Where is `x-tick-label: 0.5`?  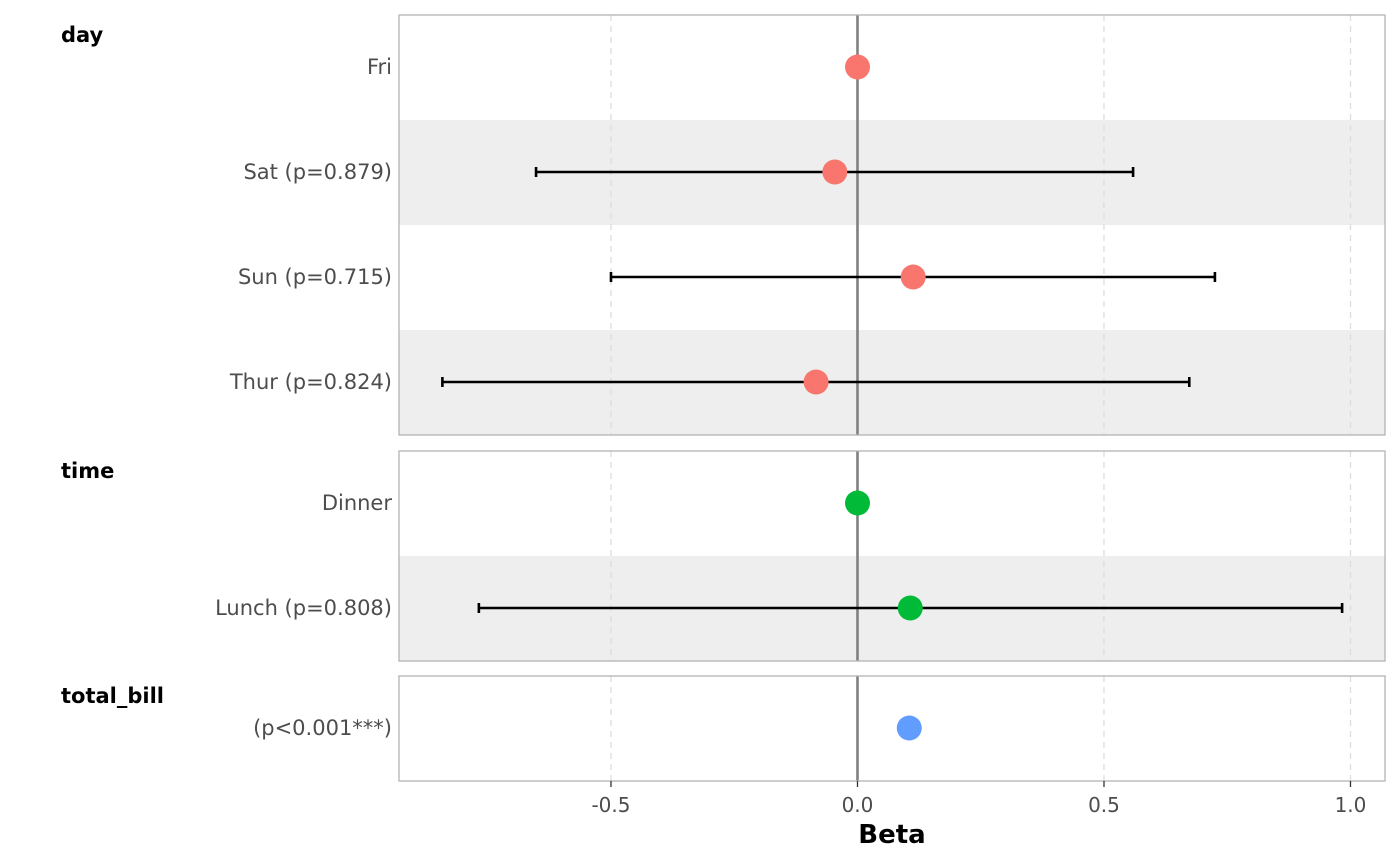
x-tick-label: 0.5 is located at coordinates (1104, 805).